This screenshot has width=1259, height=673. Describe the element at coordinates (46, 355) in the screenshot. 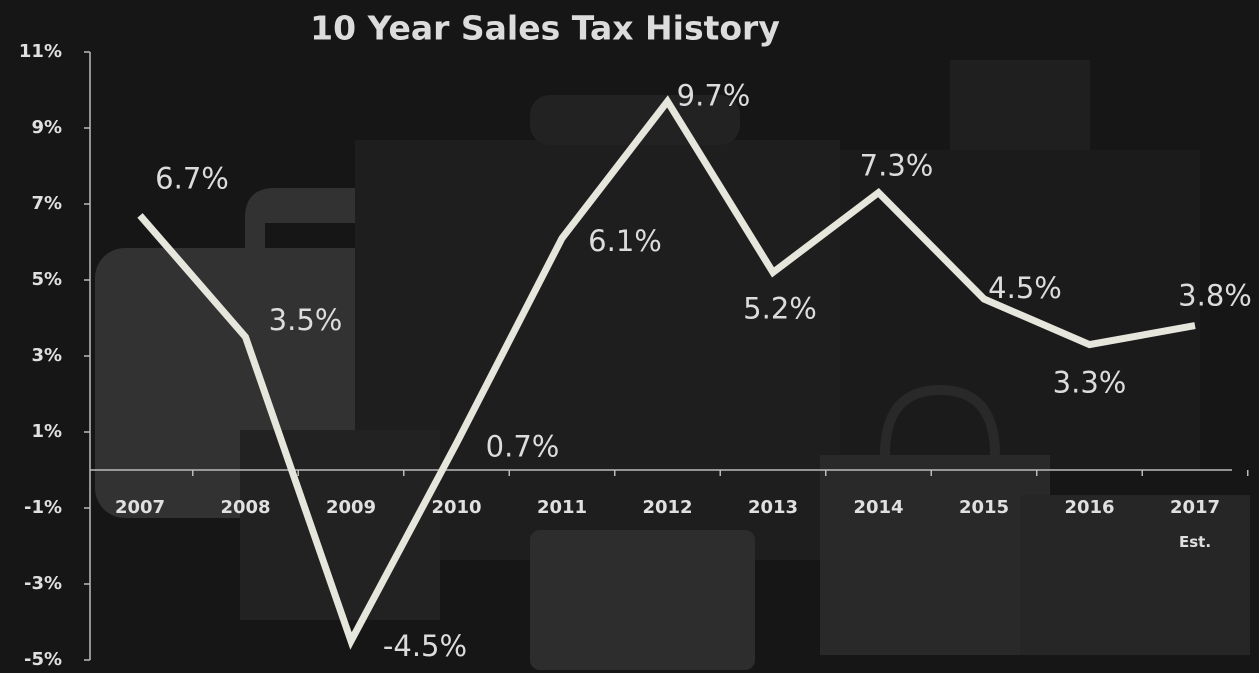

I see `y-tick-label: 3%` at that location.